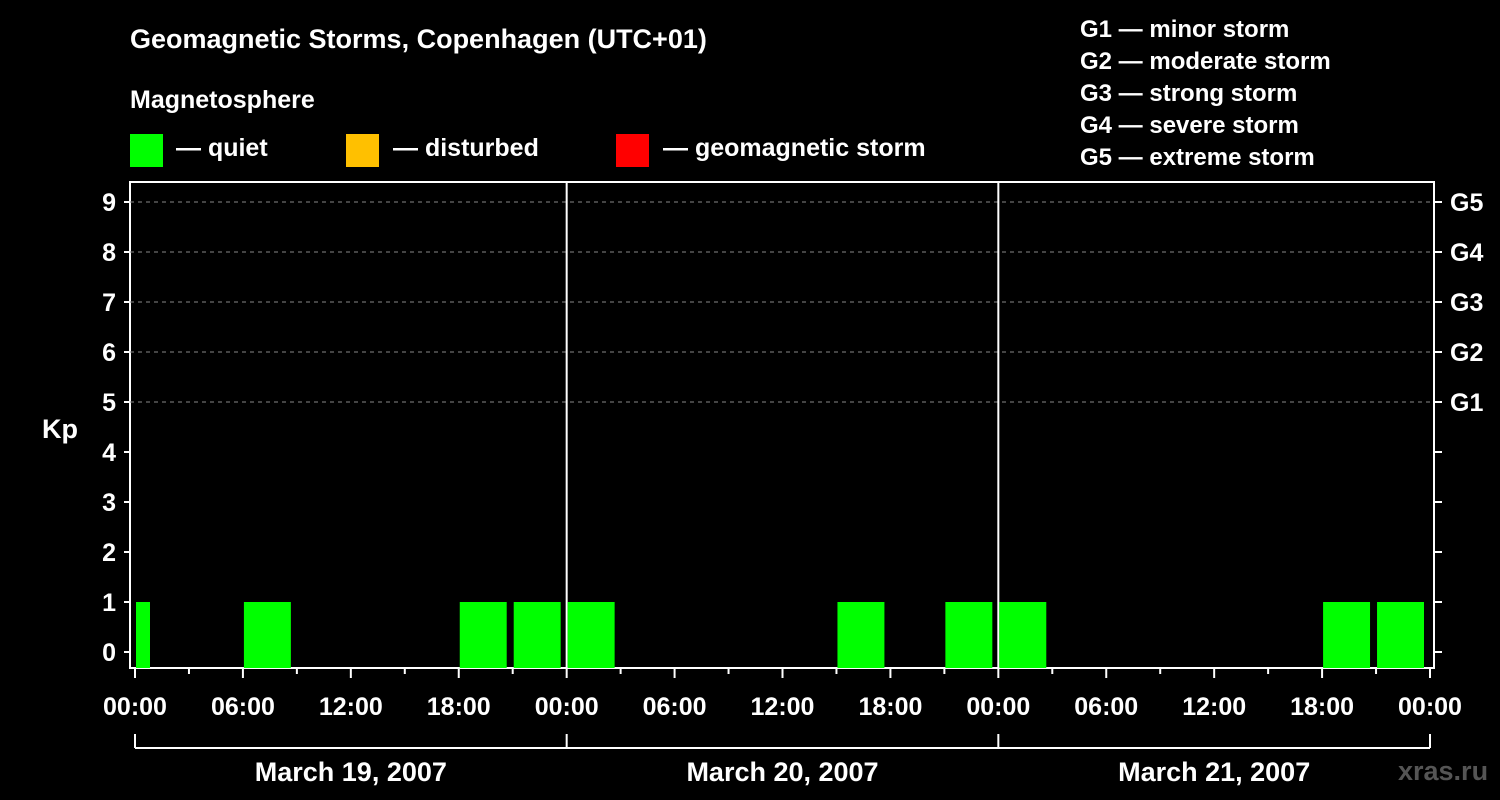  I want to click on y-axis-label: Kp, so click(60, 429).